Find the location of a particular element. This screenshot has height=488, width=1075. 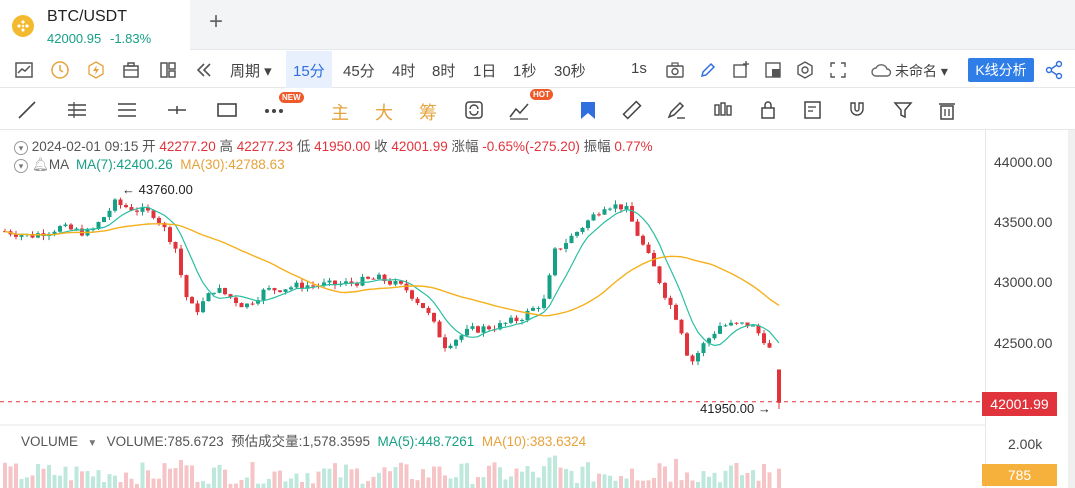

add-indicator-icon is located at coordinates (741, 70).